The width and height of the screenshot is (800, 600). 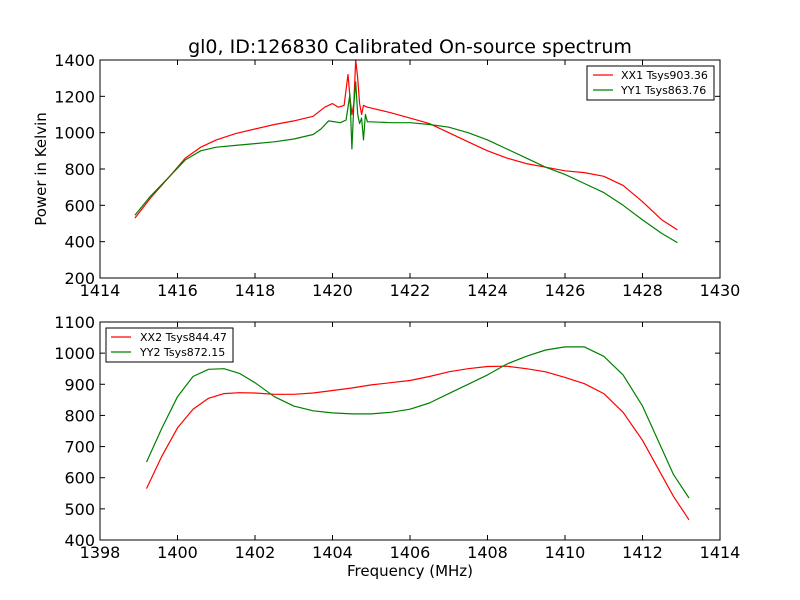 What do you see at coordinates (74, 96) in the screenshot?
I see `top-y-tick-label: 1200` at bounding box center [74, 96].